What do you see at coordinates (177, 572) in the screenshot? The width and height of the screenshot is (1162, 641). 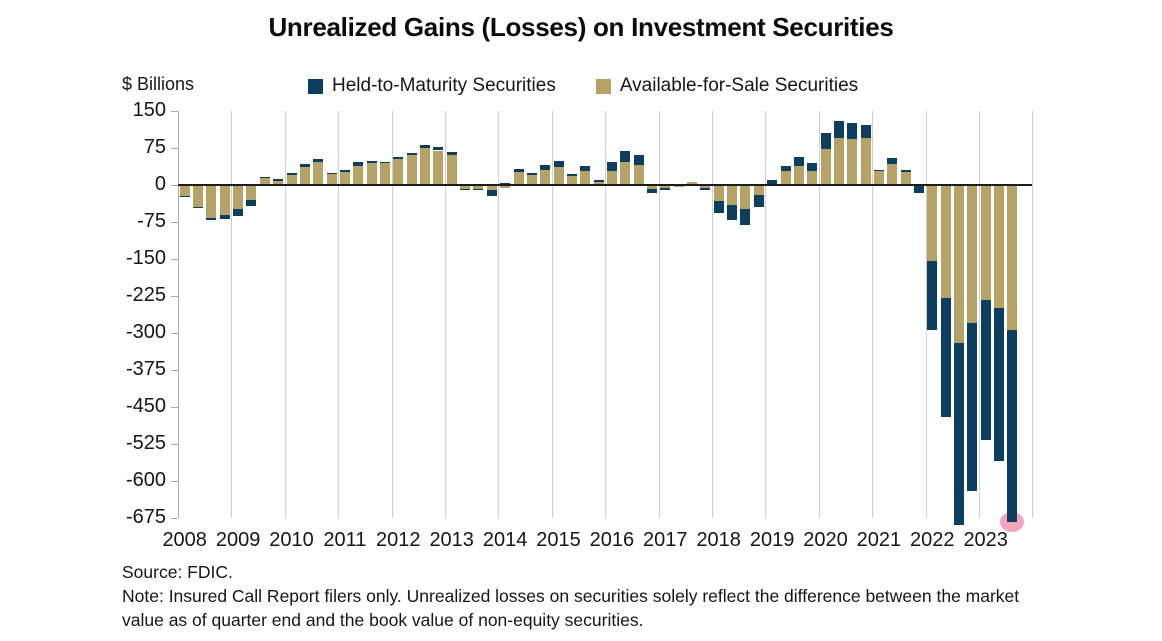 I see `source-note: Source: FDIC.` at bounding box center [177, 572].